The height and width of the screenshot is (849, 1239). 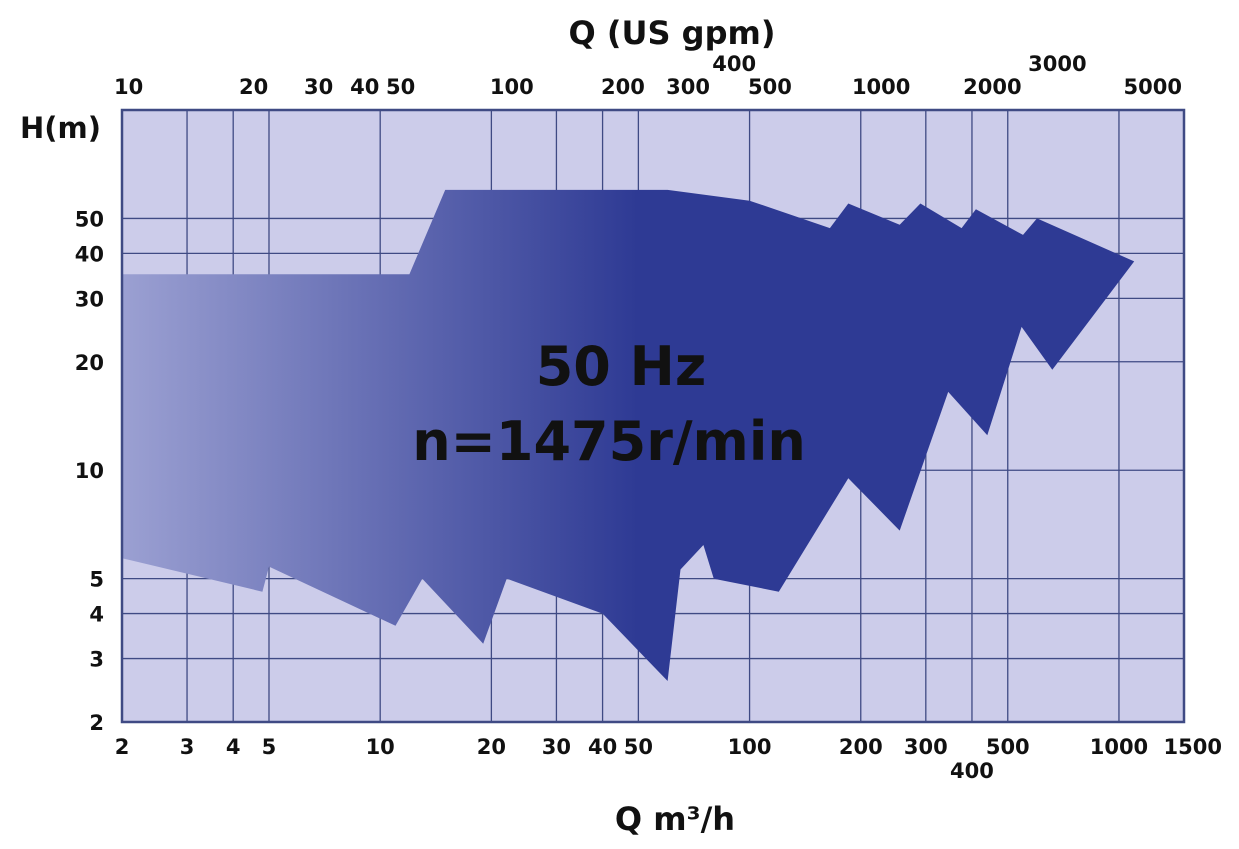 What do you see at coordinates (602, 747) in the screenshot?
I see `x-tick-label: 40` at bounding box center [602, 747].